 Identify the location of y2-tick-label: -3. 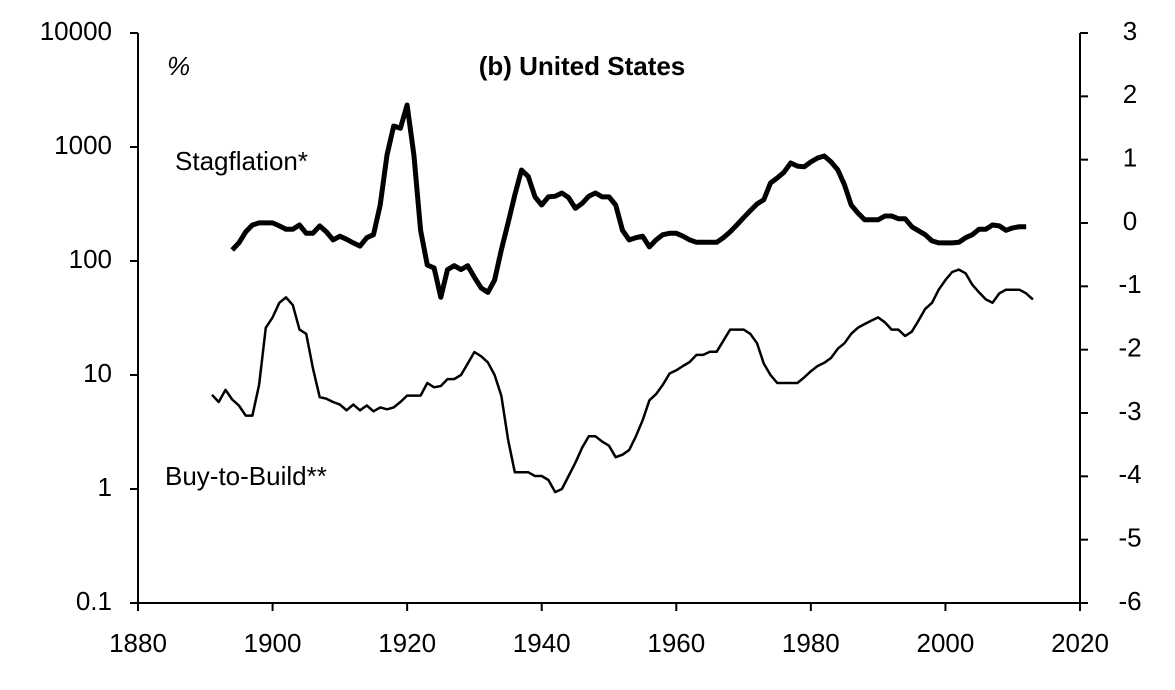
(1129, 411).